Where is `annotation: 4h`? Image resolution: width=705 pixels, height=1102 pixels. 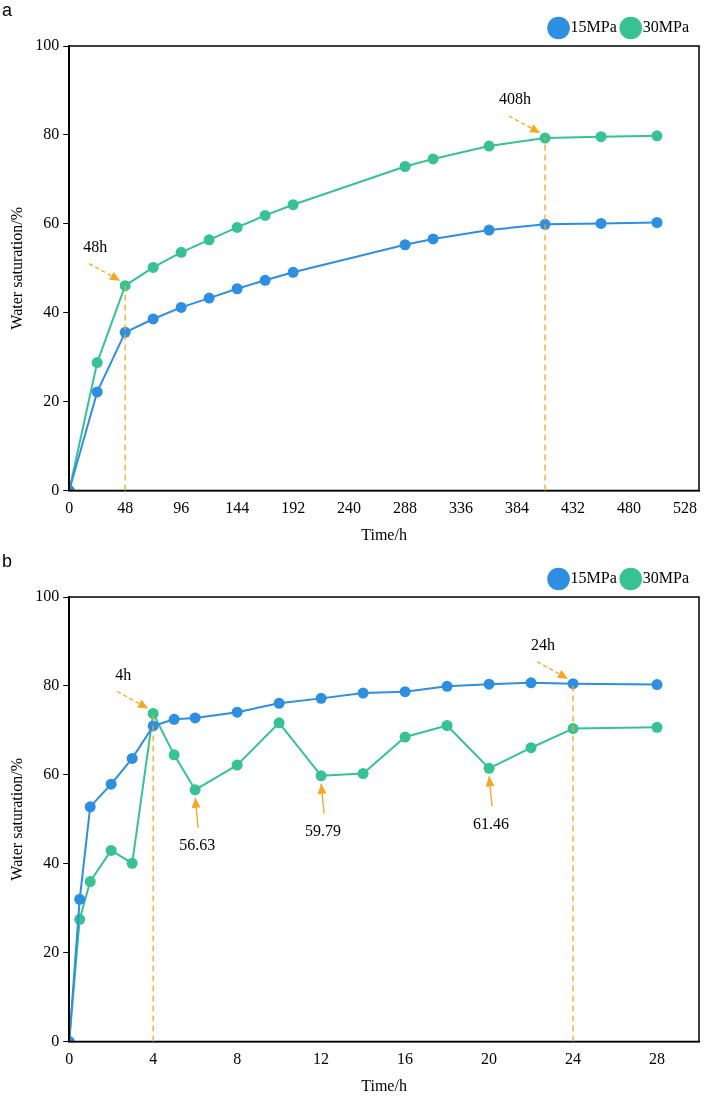
annotation: 4h is located at coordinates (123, 674).